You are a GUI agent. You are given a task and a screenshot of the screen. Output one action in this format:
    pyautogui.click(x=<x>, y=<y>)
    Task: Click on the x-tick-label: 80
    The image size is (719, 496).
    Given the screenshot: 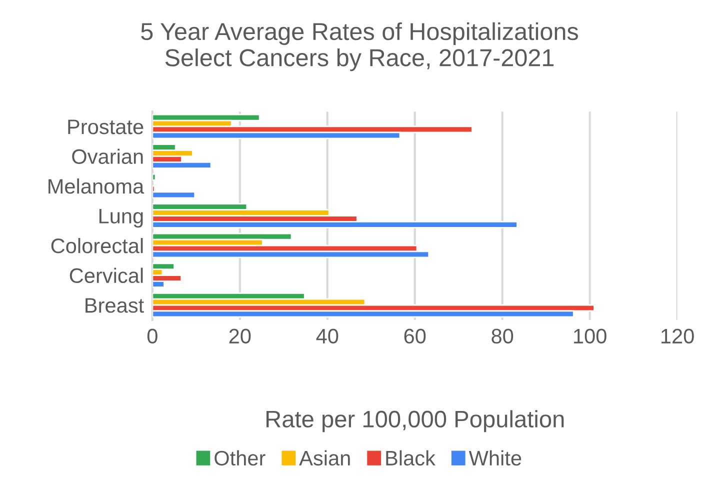 What is the action you would take?
    pyautogui.click(x=503, y=336)
    